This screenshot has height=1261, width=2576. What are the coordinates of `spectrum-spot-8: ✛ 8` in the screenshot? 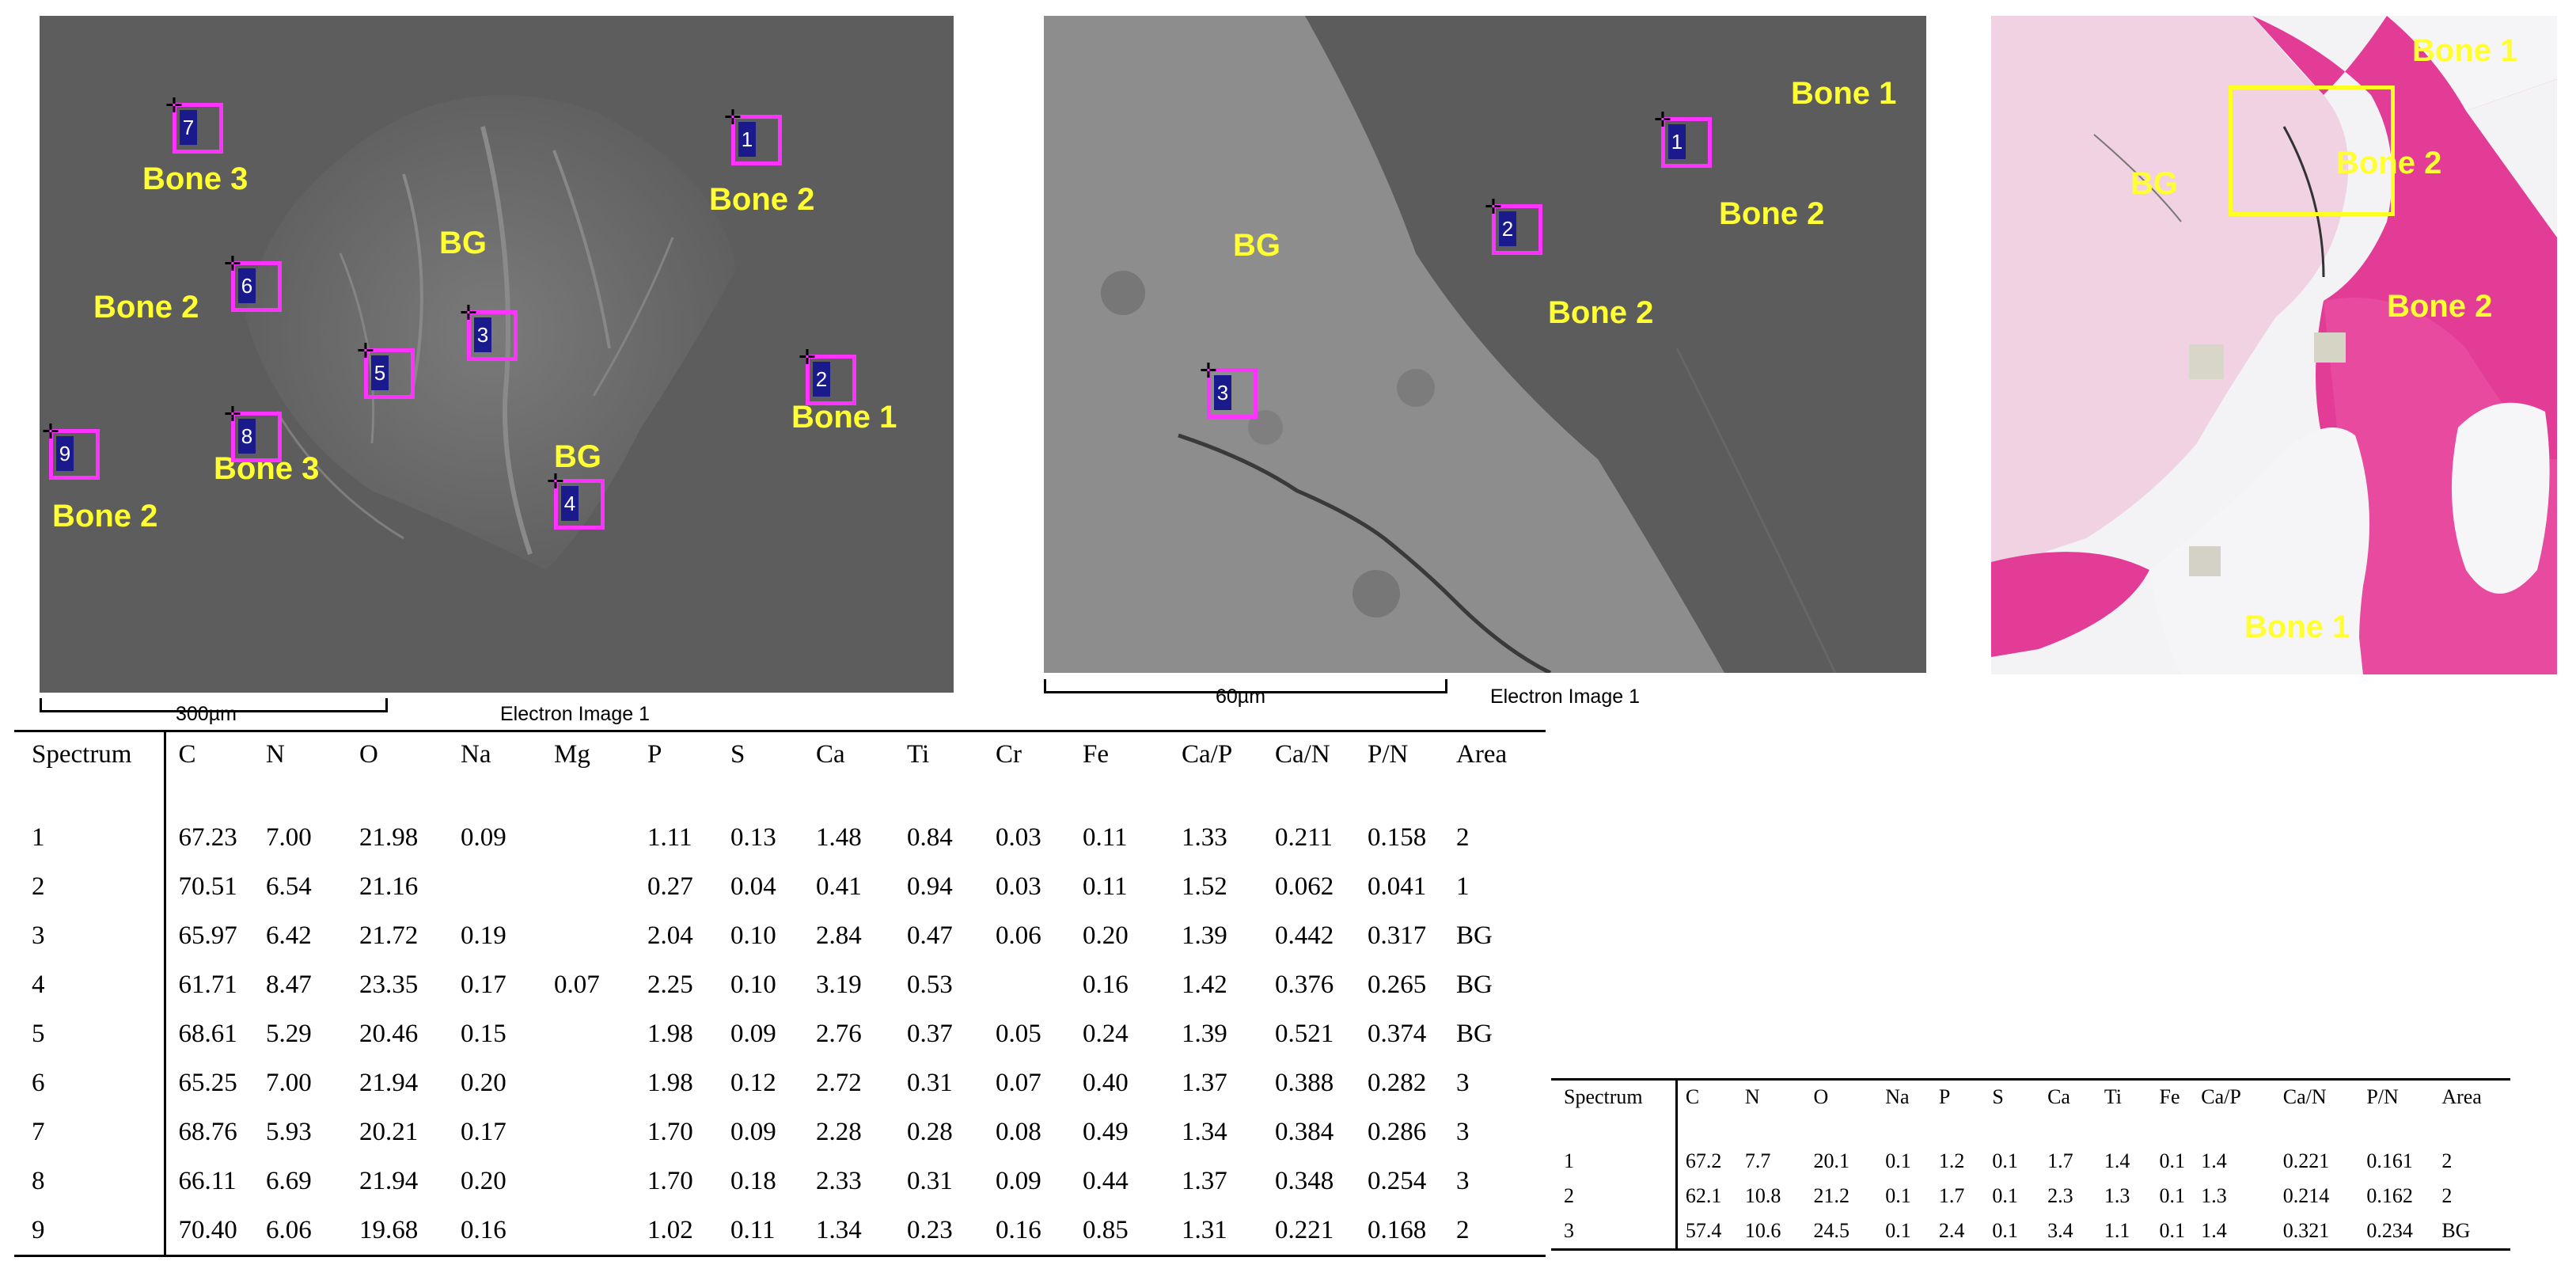 It's located at (253, 434).